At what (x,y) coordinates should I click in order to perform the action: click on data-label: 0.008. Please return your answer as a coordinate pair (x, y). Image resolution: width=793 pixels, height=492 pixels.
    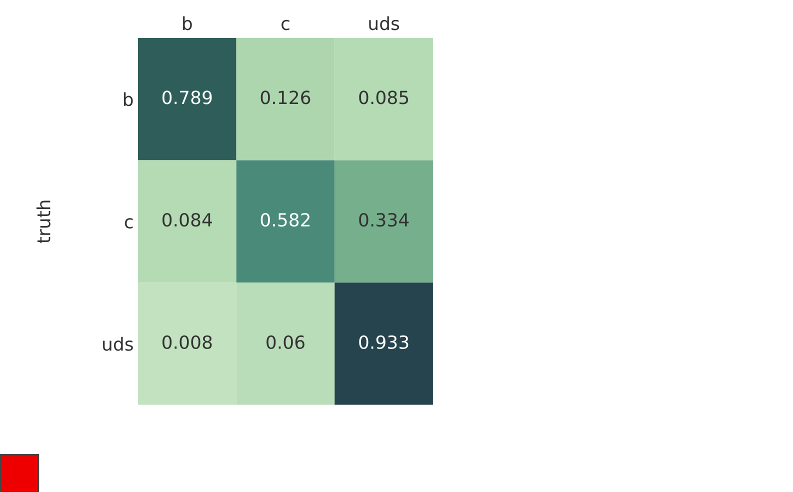
    Looking at the image, I should click on (187, 342).